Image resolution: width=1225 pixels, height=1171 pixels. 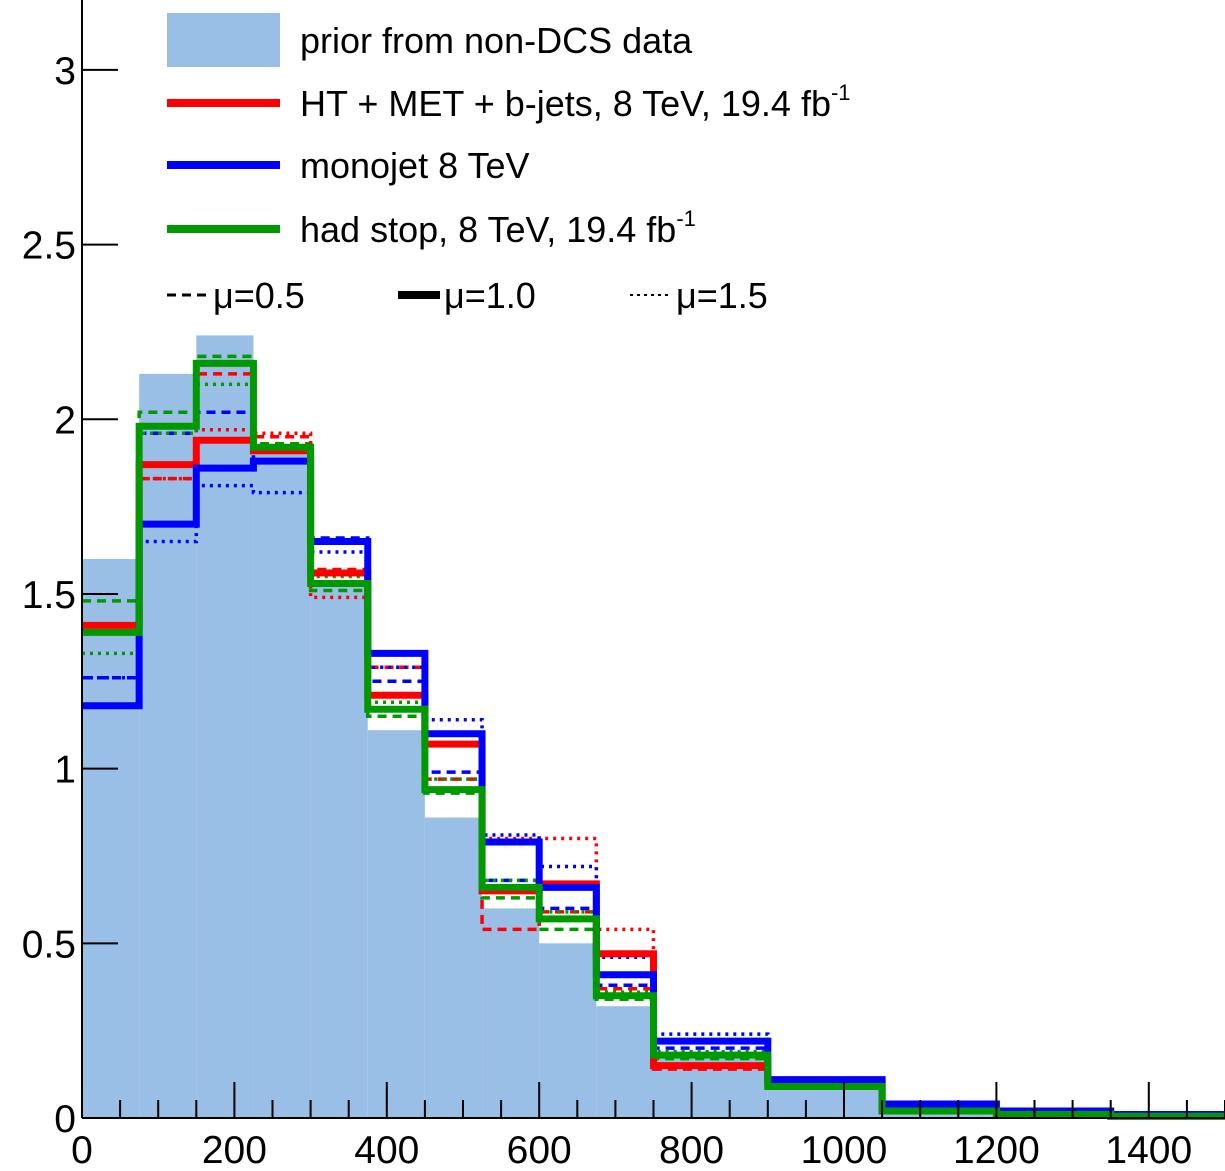 I want to click on y-tick-label: 1.5, so click(x=49, y=595).